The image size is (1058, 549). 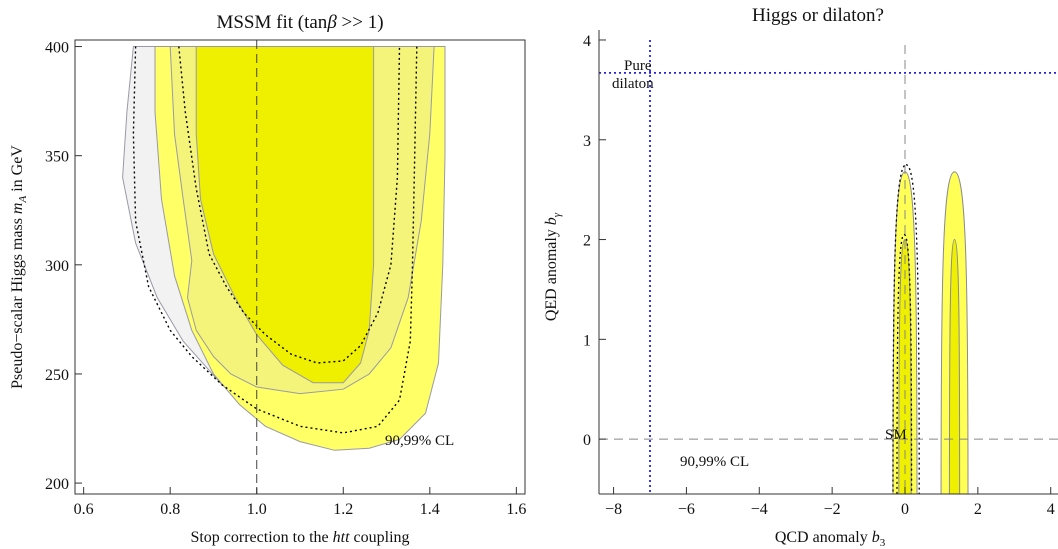 What do you see at coordinates (832, 509) in the screenshot?
I see `right-x-tick-label: −2` at bounding box center [832, 509].